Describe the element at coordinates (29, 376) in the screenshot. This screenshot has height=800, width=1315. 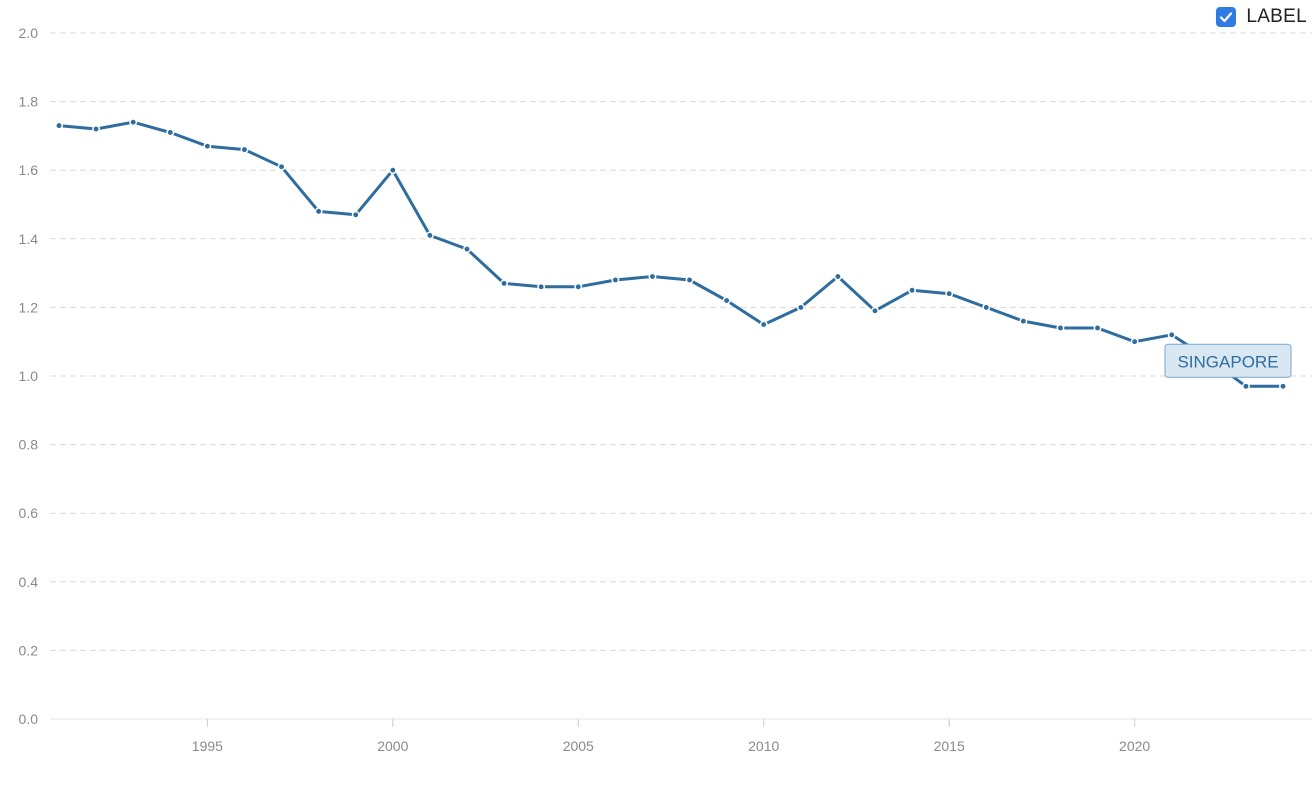
I see `y-tick-label: 1.0` at that location.